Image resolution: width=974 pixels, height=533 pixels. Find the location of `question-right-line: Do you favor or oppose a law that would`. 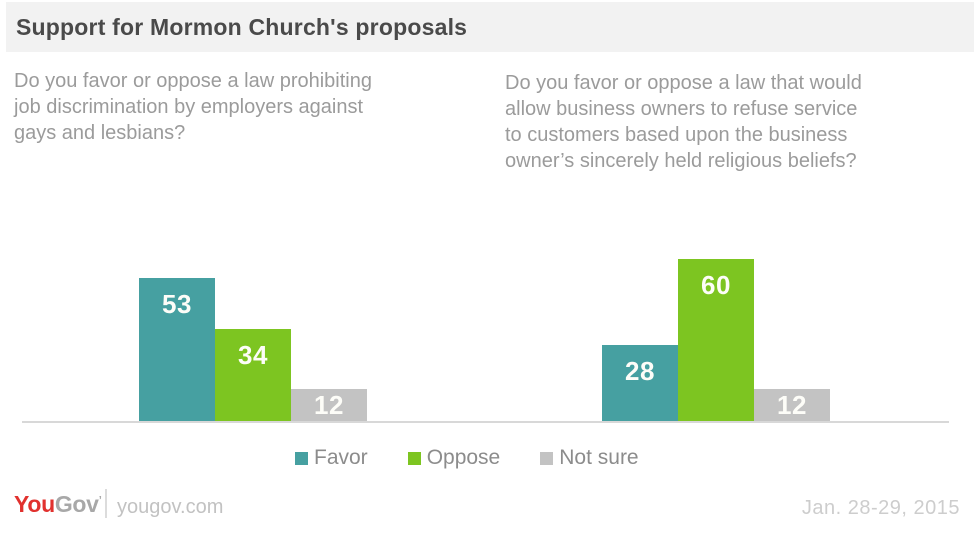

question-right-line: Do you favor or oppose a law that would is located at coordinates (683, 83).